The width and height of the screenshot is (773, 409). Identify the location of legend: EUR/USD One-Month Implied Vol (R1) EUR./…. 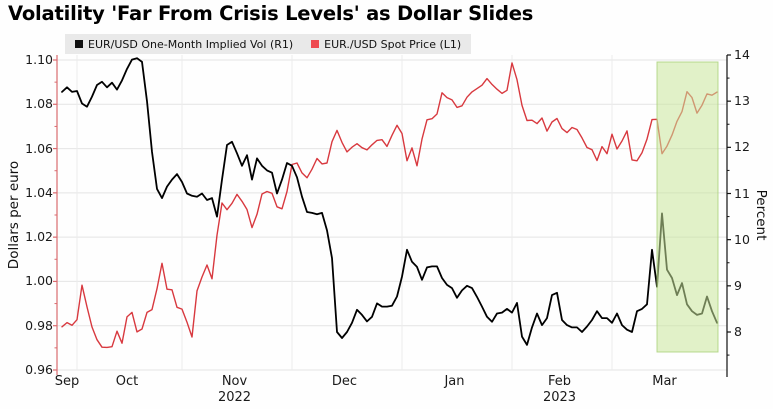
(268, 44).